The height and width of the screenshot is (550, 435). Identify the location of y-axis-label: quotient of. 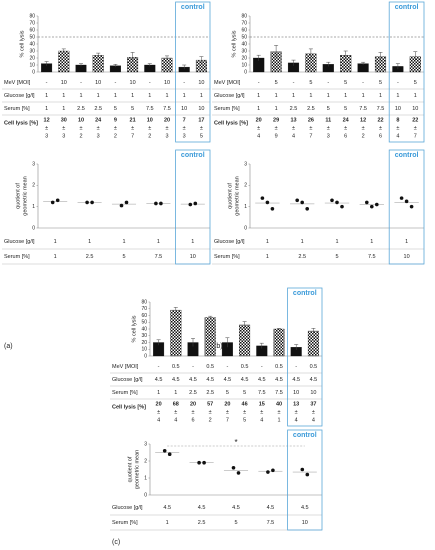
(18, 196).